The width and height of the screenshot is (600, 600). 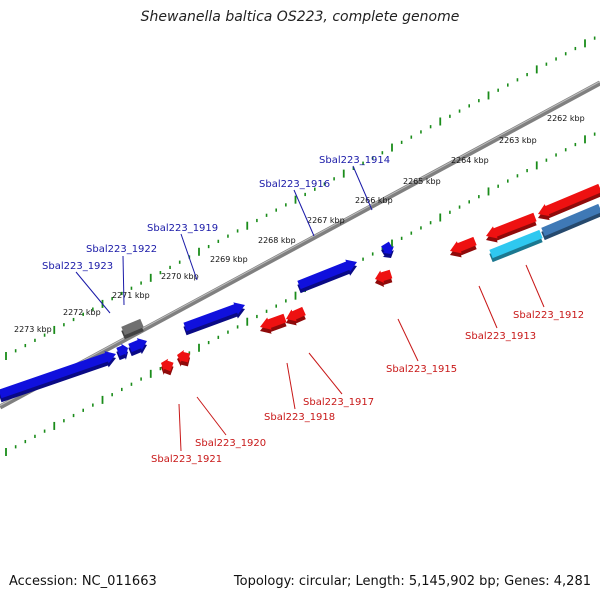 What do you see at coordinates (338, 402) in the screenshot?
I see `reverse-gene-label: Sbal223_1917` at bounding box center [338, 402].